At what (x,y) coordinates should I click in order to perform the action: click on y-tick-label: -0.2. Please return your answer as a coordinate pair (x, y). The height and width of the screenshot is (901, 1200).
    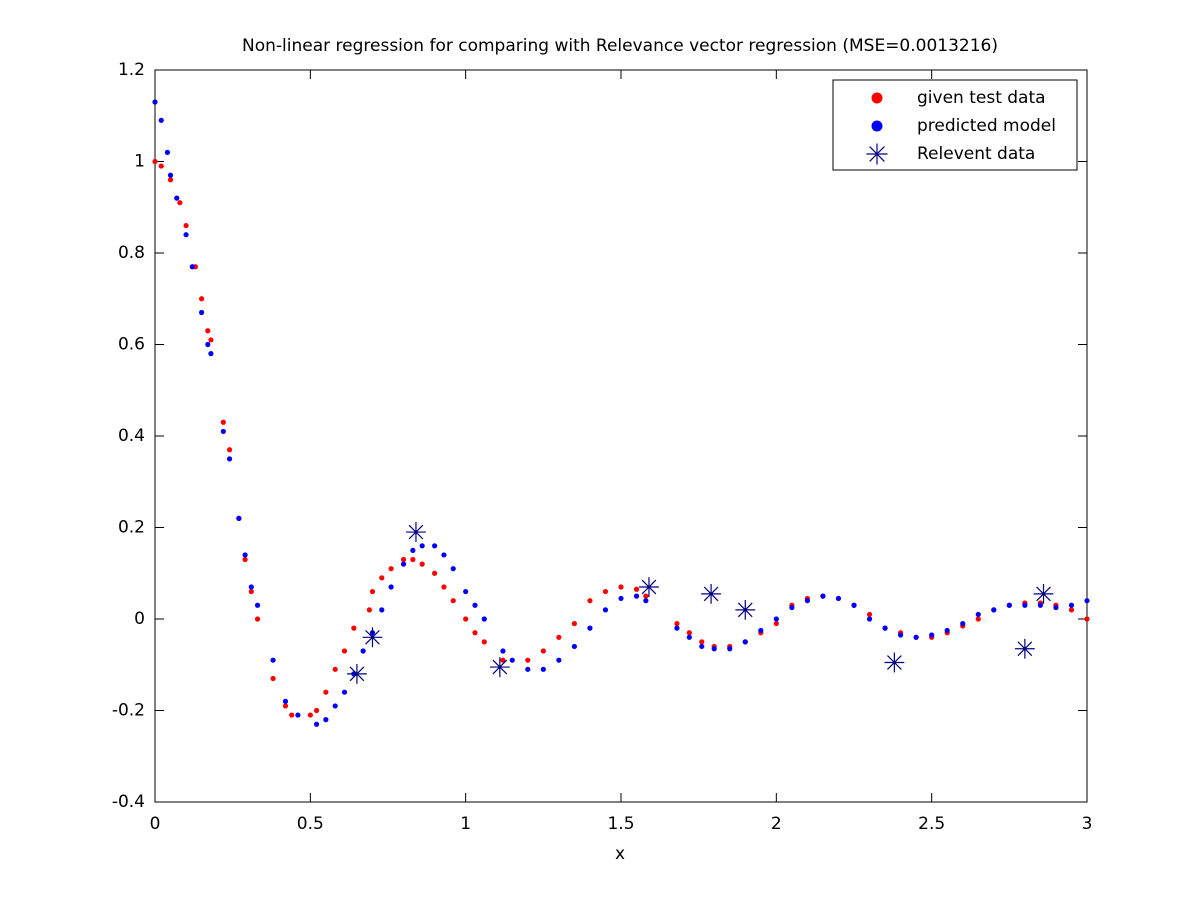
    Looking at the image, I should click on (128, 711).